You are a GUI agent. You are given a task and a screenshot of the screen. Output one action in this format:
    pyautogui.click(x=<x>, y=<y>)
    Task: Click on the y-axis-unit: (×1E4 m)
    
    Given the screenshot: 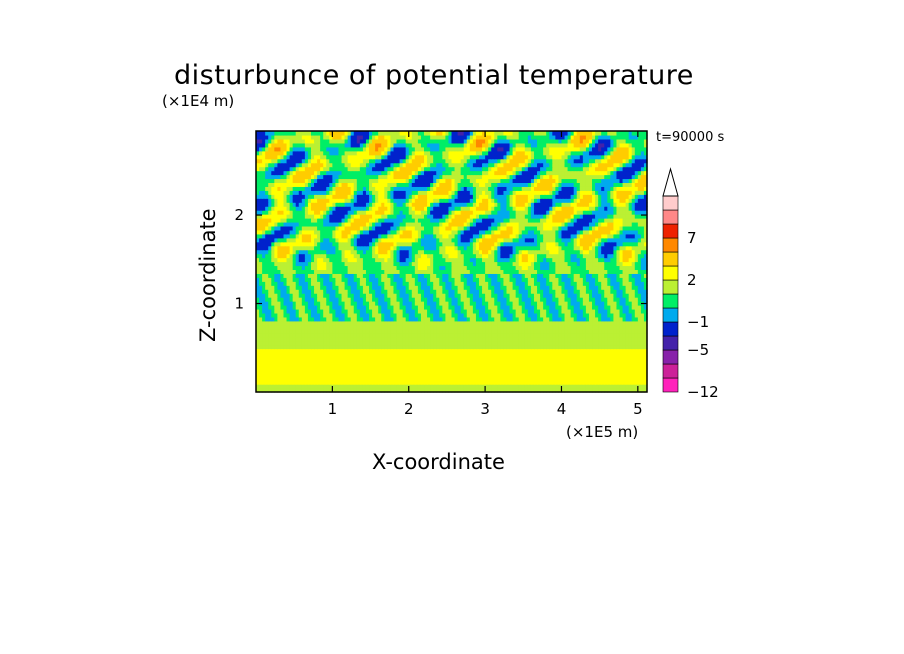 What is the action you would take?
    pyautogui.click(x=198, y=101)
    